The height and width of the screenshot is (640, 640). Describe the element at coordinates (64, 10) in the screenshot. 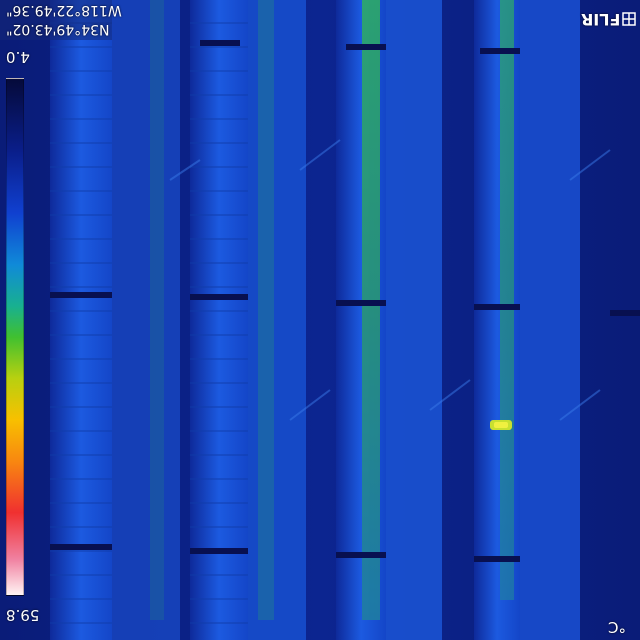

I see `gps-longitude: W118°22'49.36"` at that location.